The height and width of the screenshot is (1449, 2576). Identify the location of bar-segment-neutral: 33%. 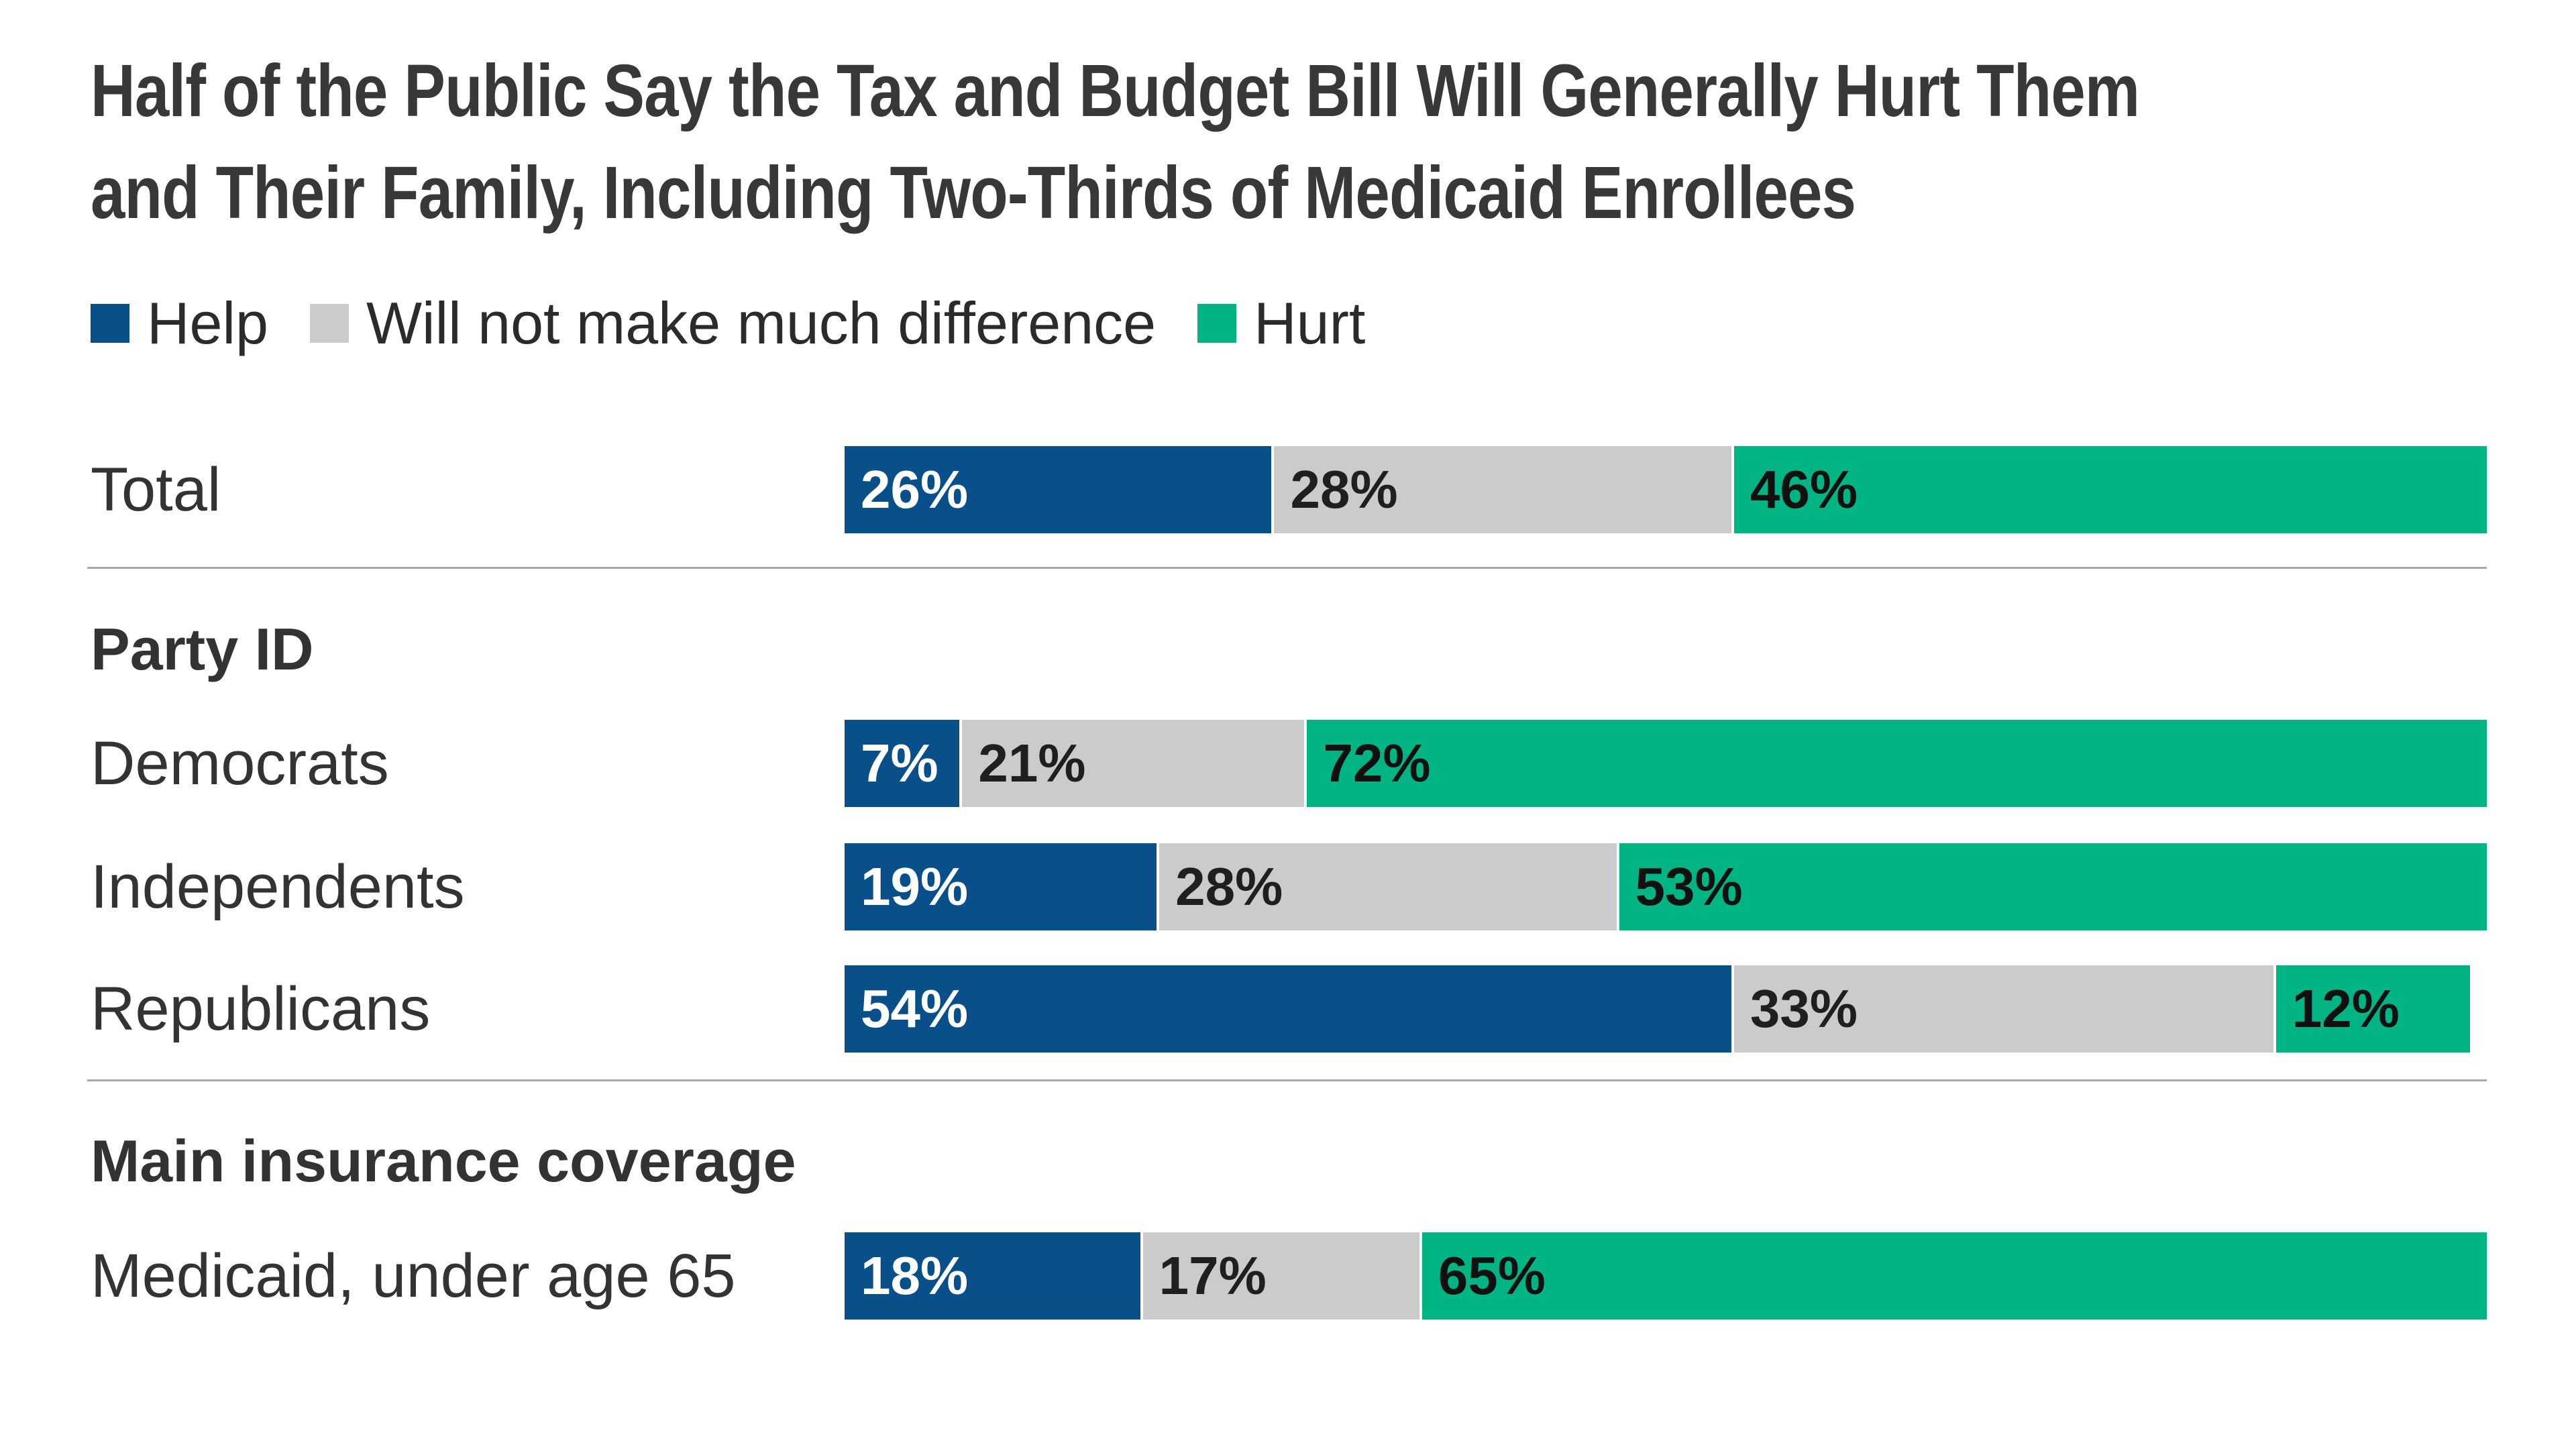
(2002, 1009).